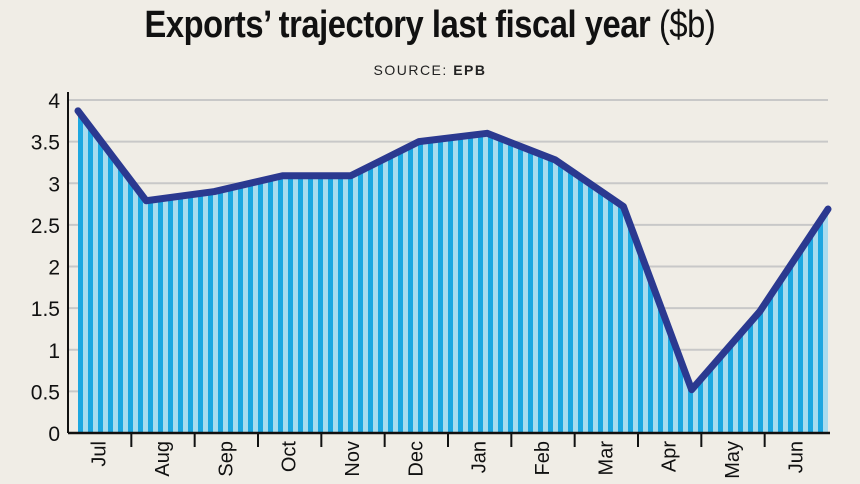  I want to click on source-line: SOURCE: EPB, so click(430, 70).